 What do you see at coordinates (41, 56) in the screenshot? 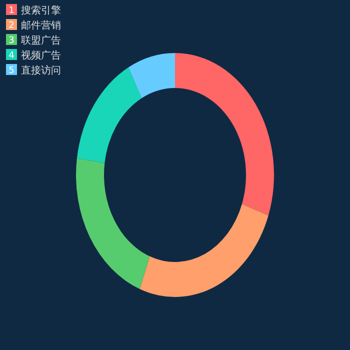
I see `legend-label: 视频广告` at bounding box center [41, 56].